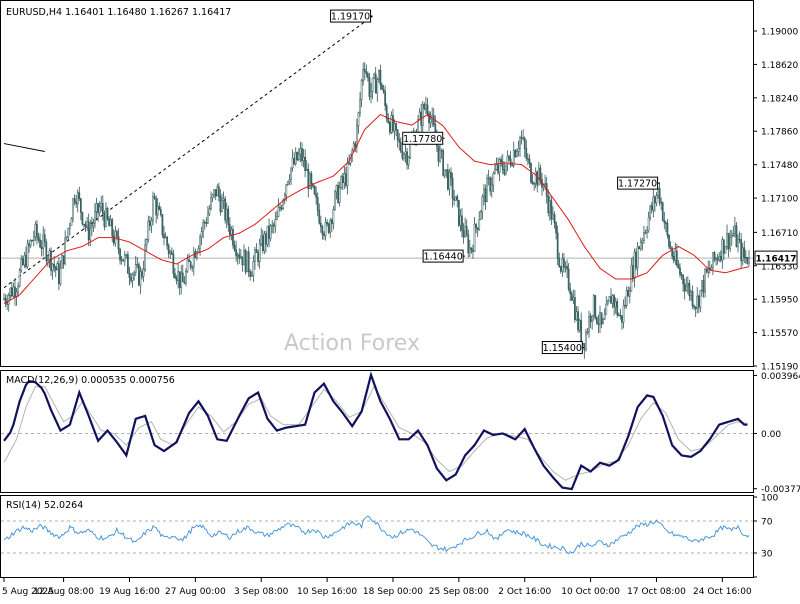 The height and width of the screenshot is (604, 800). What do you see at coordinates (377, 536) in the screenshot?
I see `rsi-panel-frame` at bounding box center [377, 536].